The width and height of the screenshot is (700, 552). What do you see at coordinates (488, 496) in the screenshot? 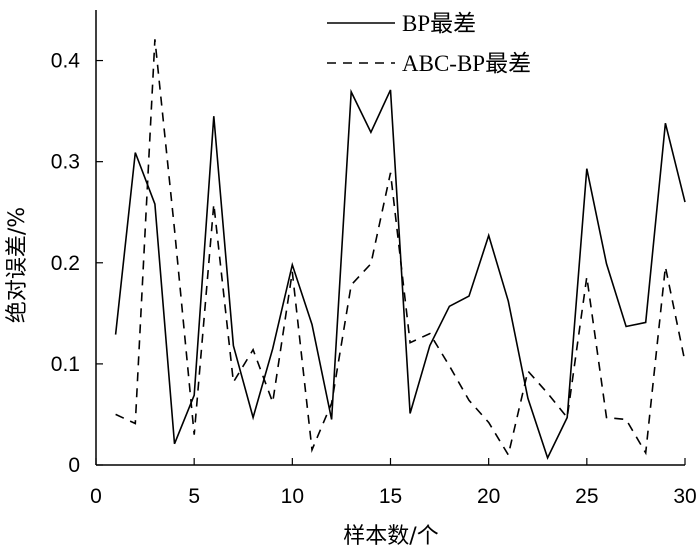
I see `x-tick-label: 20` at bounding box center [488, 496].